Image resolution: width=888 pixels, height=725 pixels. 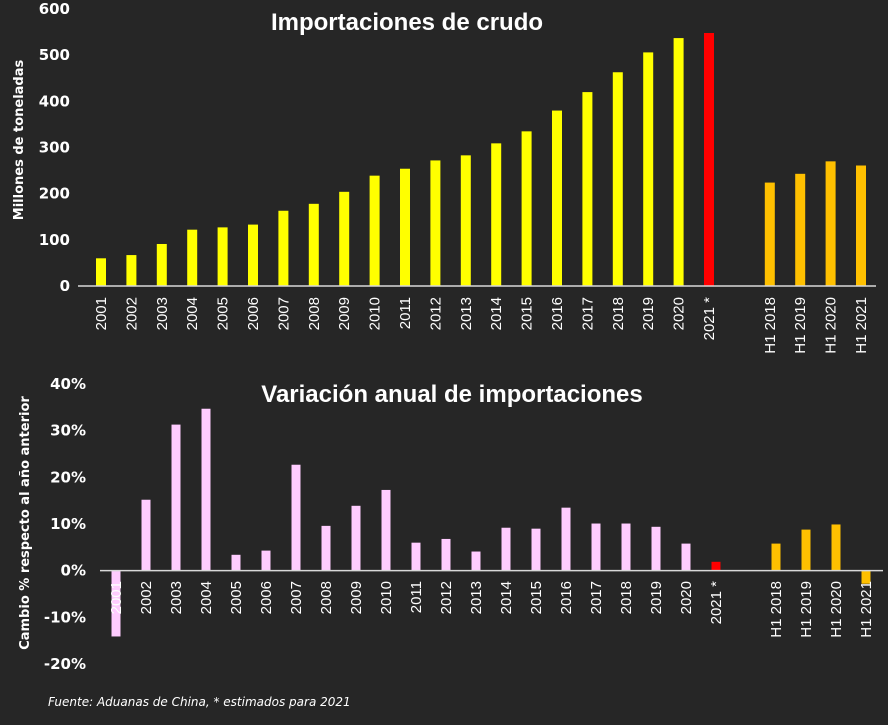 What do you see at coordinates (374, 230) in the screenshot?
I see `bar-imports-2010` at bounding box center [374, 230].